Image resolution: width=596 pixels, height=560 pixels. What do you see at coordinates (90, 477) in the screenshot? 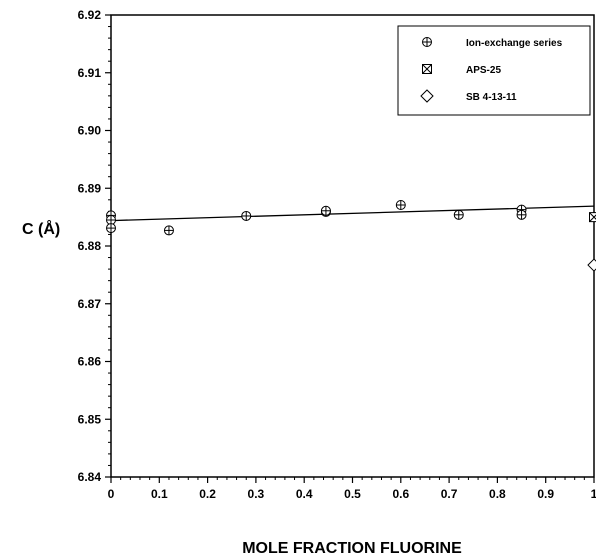
I see `y-tick-label: 6.84` at bounding box center [90, 477].